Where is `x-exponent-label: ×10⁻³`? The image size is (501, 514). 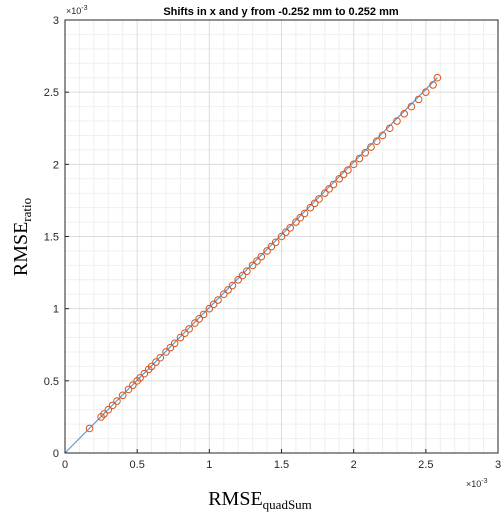
x-exponent-label: ×10⁻³ is located at coordinates (477, 483).